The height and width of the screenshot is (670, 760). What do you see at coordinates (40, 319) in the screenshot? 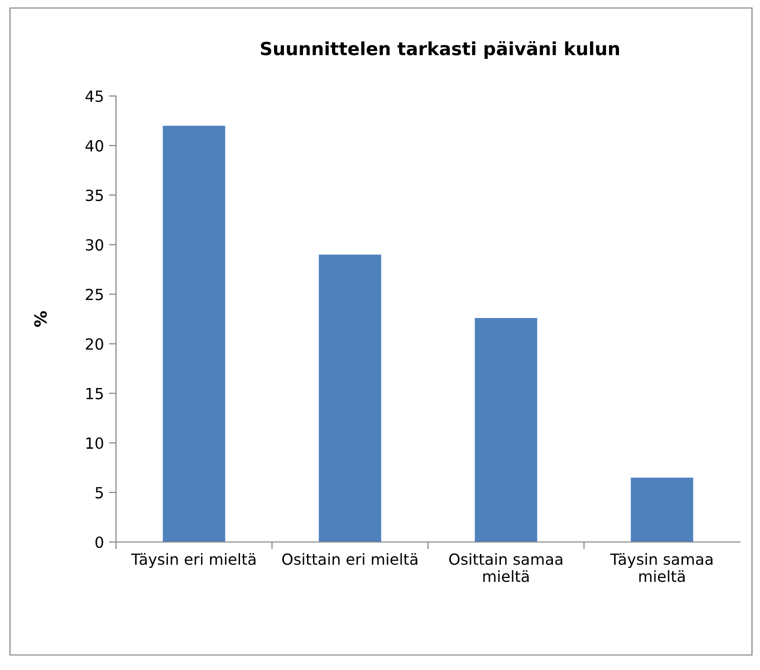
I see `y-axis-title: %` at bounding box center [40, 319].